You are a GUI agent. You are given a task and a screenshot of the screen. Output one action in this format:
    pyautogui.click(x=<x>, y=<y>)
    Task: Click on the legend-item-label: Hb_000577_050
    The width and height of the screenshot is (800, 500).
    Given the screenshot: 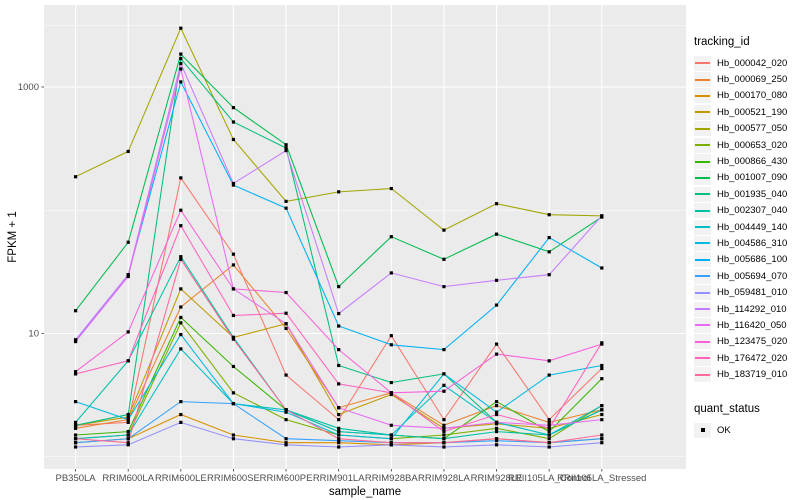 What is the action you would take?
    pyautogui.click(x=752, y=129)
    